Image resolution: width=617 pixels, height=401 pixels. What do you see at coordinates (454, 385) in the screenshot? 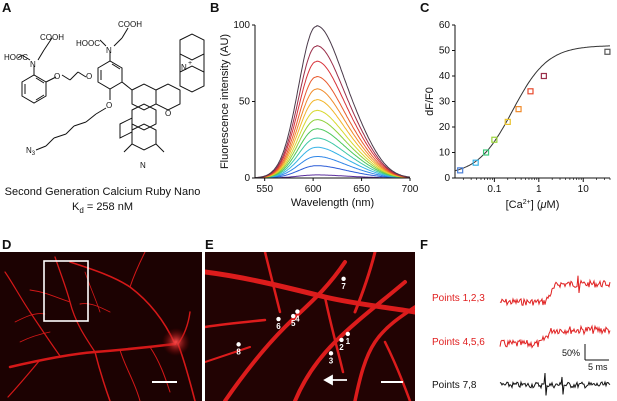
I see `trace-label-3: Points 7,8` at bounding box center [454, 385].